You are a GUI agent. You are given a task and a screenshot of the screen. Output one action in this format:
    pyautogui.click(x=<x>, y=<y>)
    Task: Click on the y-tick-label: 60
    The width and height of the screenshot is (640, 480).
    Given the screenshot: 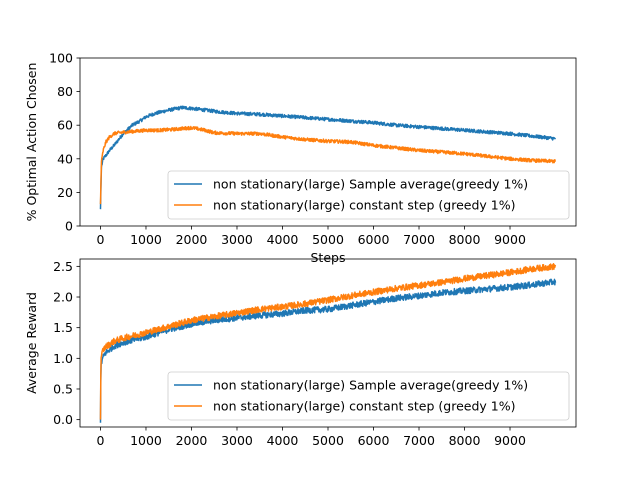 What is the action you would take?
    pyautogui.click(x=65, y=125)
    